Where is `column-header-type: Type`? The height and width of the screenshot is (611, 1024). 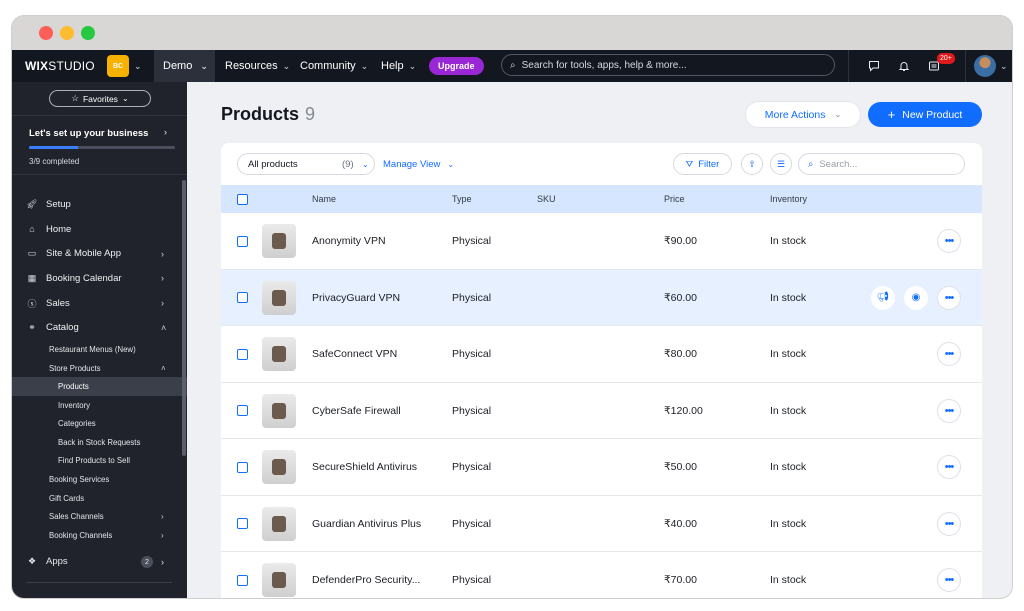 column-header-type: Type is located at coordinates (462, 199).